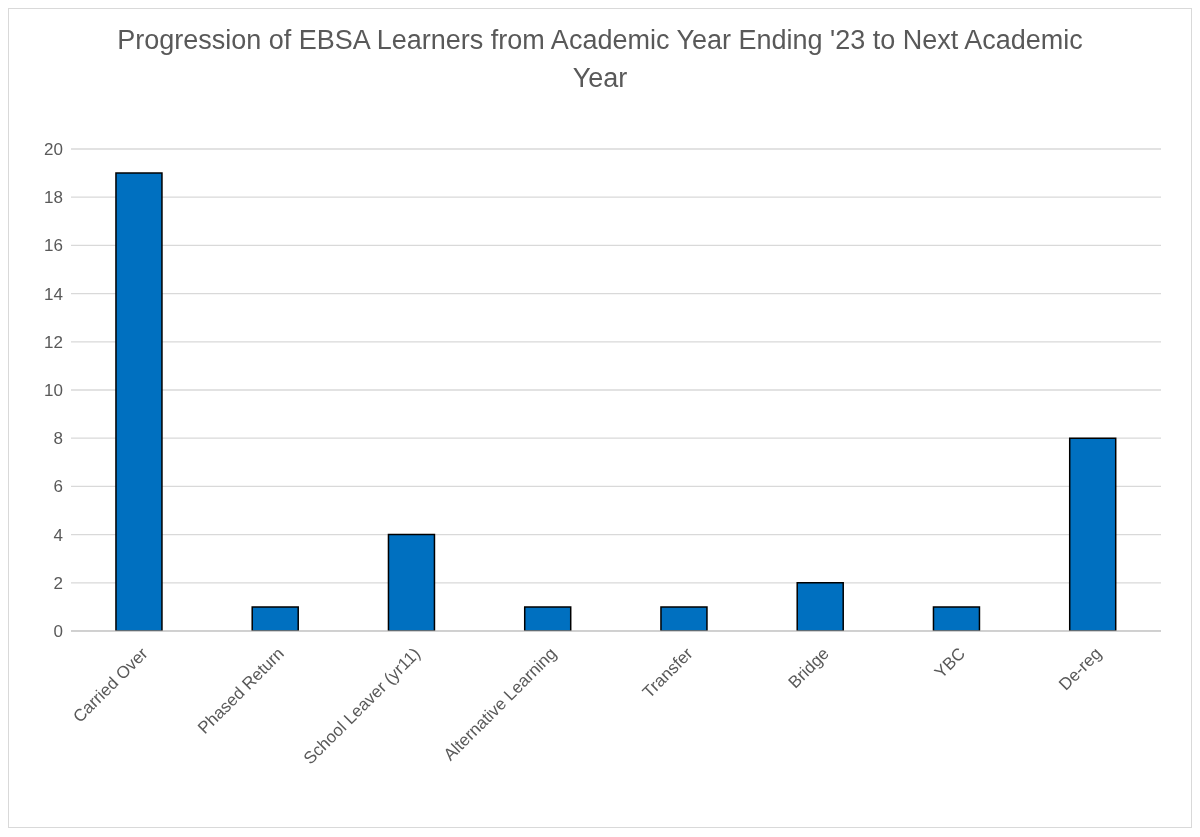 This screenshot has width=1200, height=837. I want to click on y-tick-label: 8, so click(58, 439).